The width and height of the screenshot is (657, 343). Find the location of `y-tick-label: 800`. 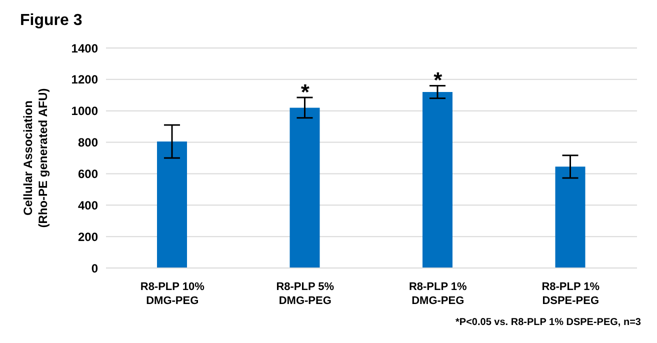

y-tick-label: 800 is located at coordinates (88, 143).